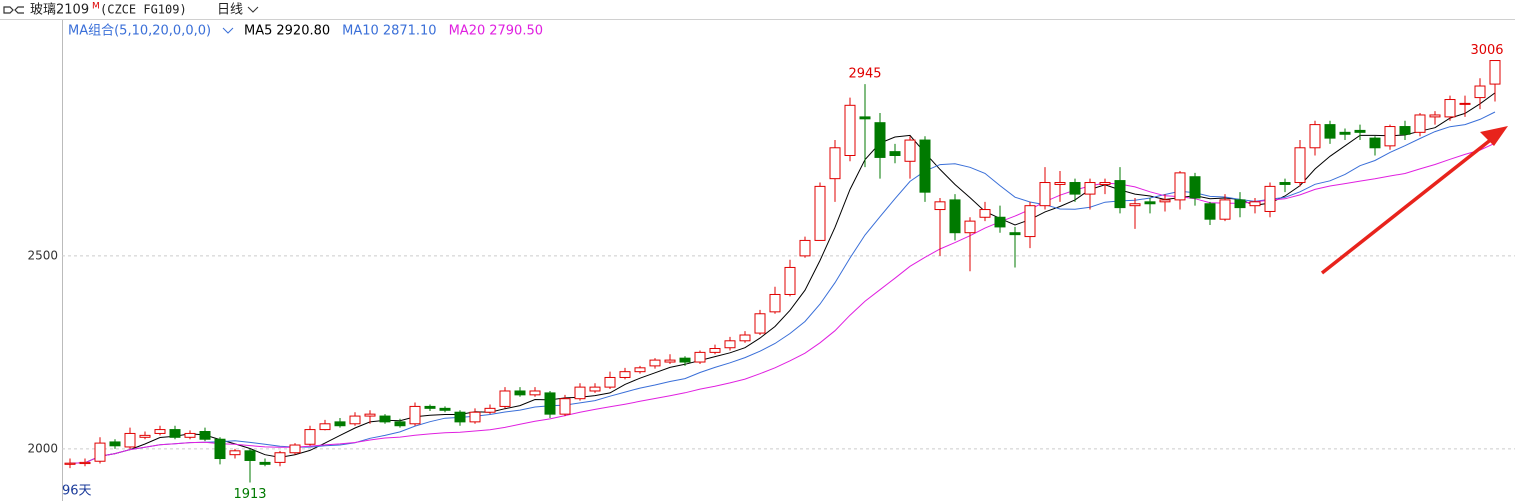 The width and height of the screenshot is (1515, 501). I want to click on ma-legend-value: 2871.10, so click(410, 31).